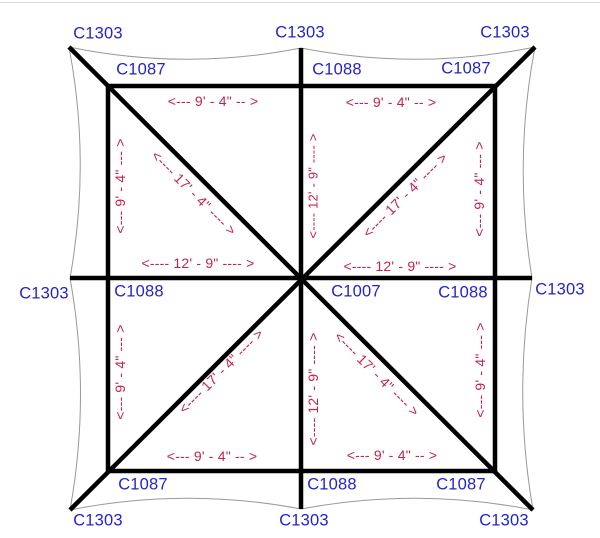  What do you see at coordinates (504, 520) in the screenshot?
I see `node-label-outer-bottom-right: C1303` at bounding box center [504, 520].